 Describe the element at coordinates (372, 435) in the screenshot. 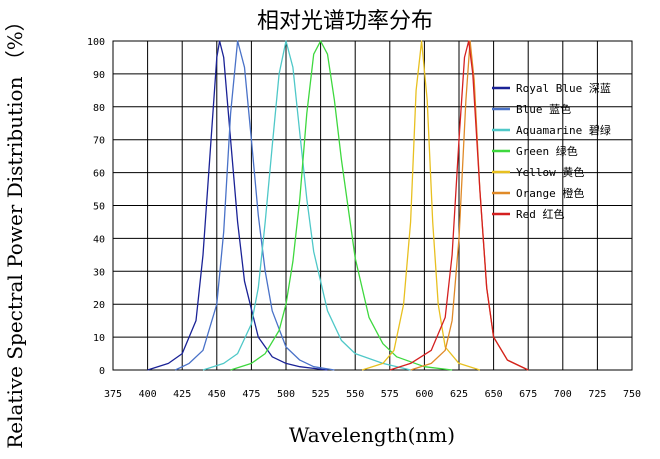

I see `x-axis-title: Wavelength(nm)` at that location.